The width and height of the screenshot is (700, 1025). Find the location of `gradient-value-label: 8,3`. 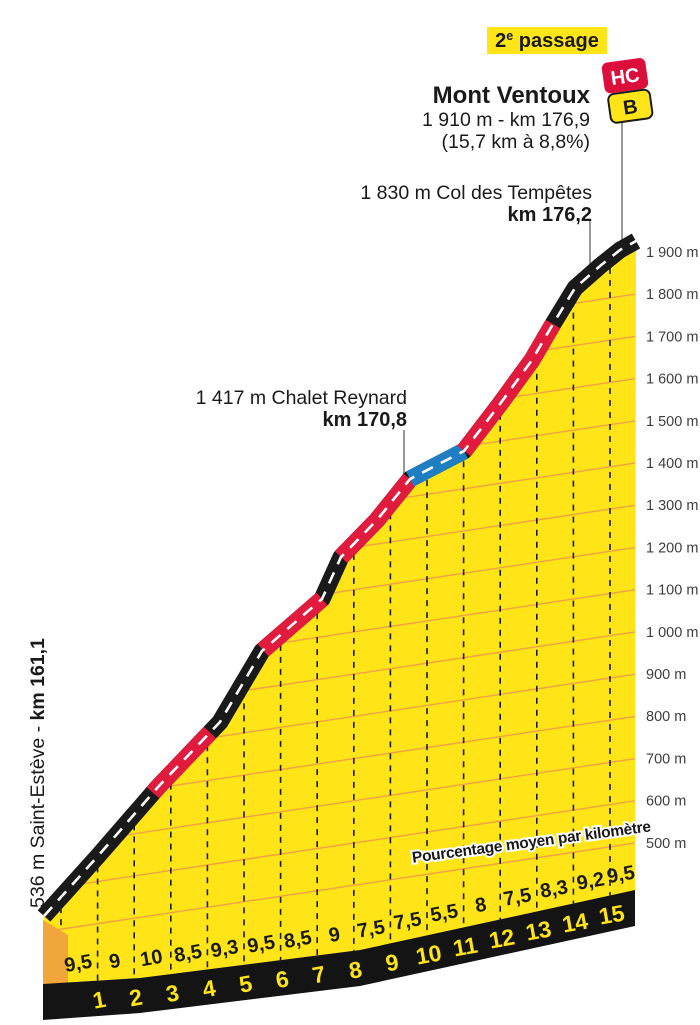

gradient-value-label: 8,3 is located at coordinates (553, 889).